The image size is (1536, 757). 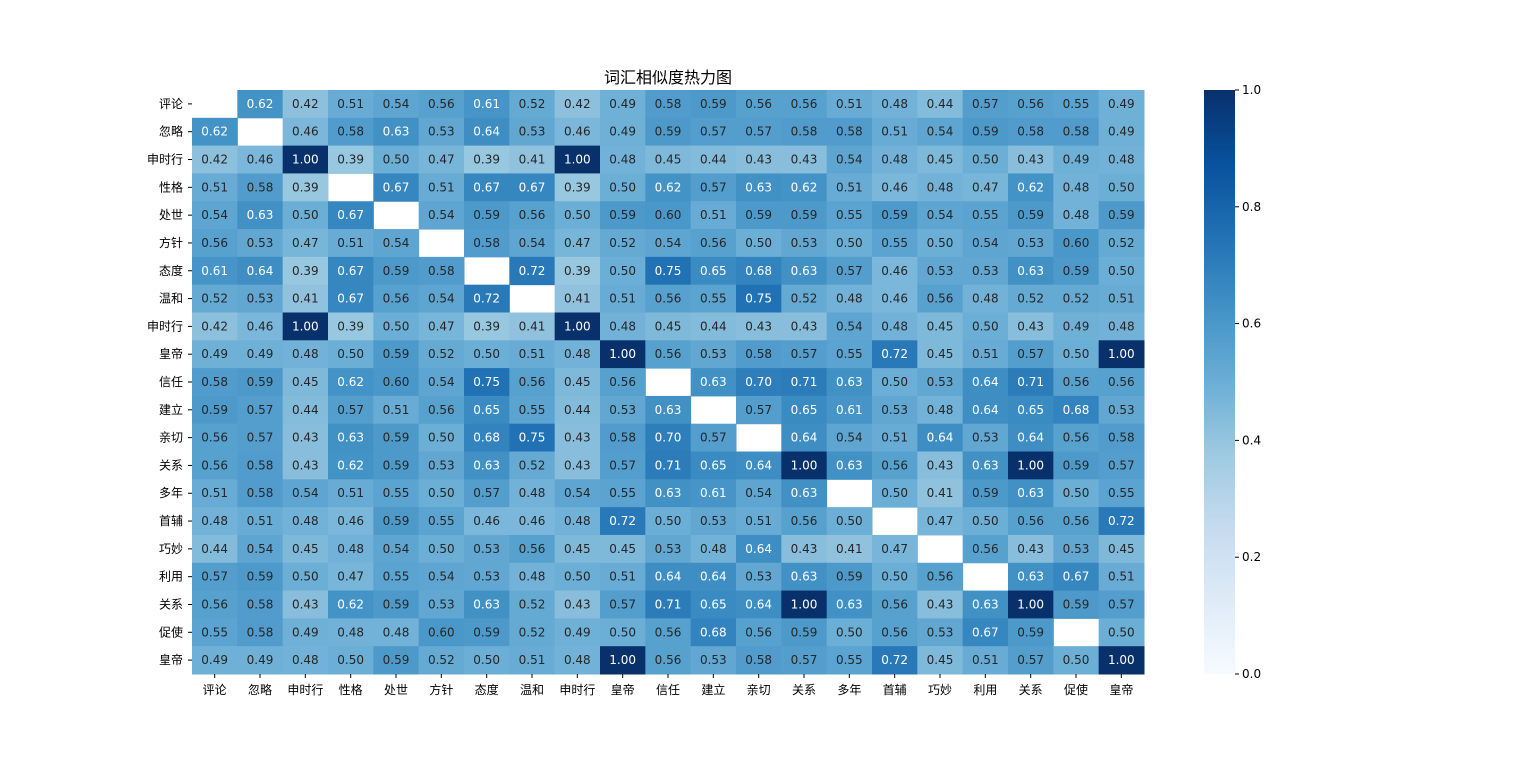 I want to click on cell-value-label: 0.57, so click(x=713, y=187).